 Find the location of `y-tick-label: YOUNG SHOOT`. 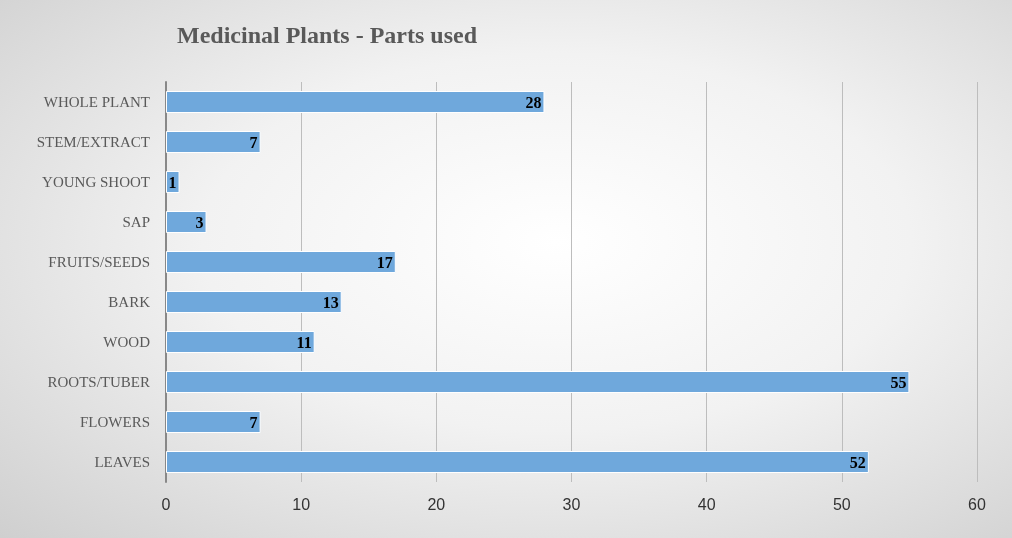

y-tick-label: YOUNG SHOOT is located at coordinates (96, 182).